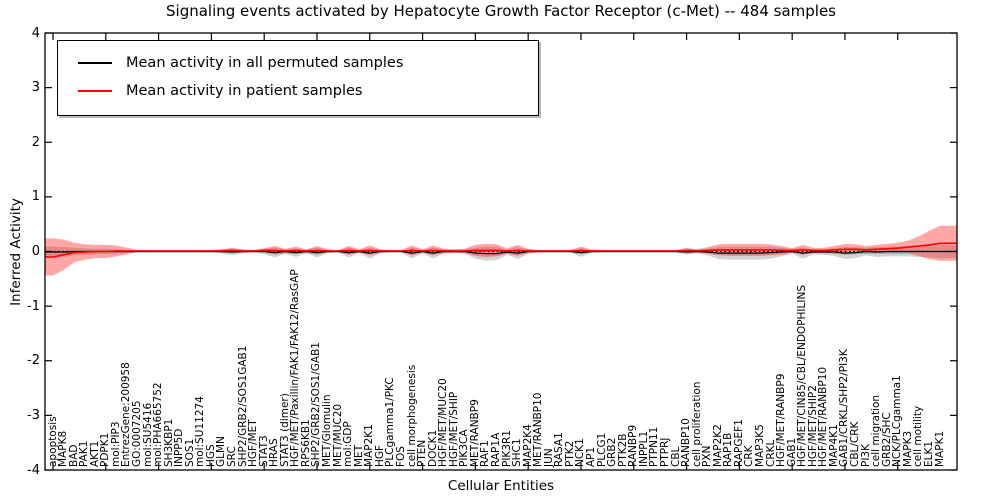  What do you see at coordinates (939, 448) in the screenshot?
I see `x-tick-label: MAPK1` at bounding box center [939, 448].